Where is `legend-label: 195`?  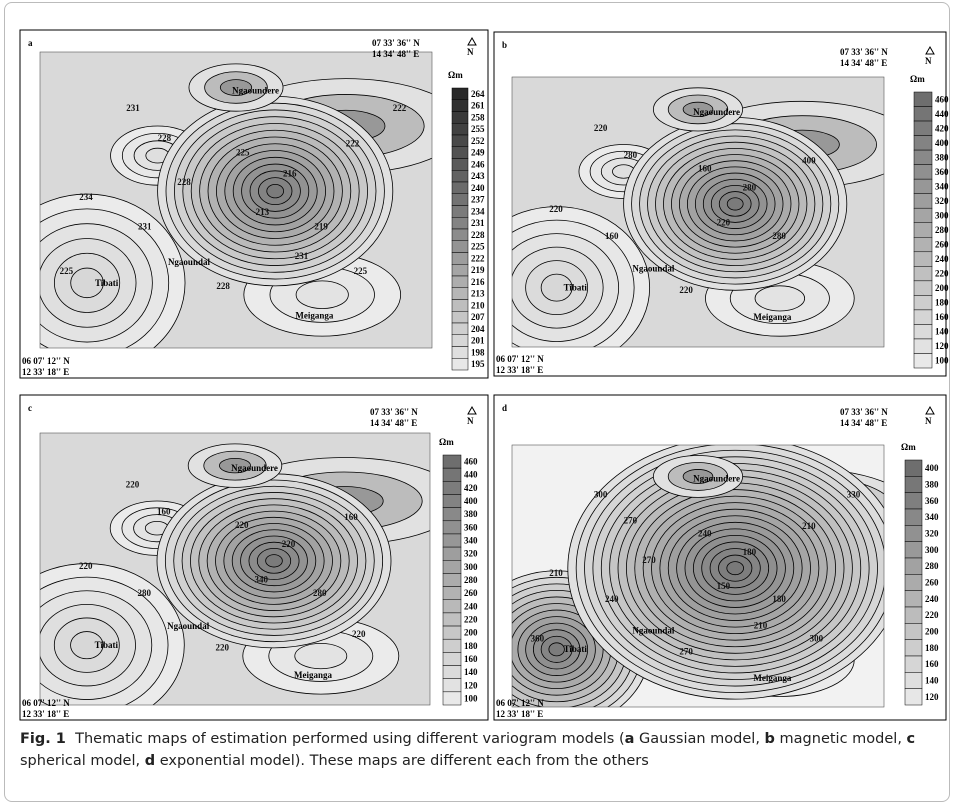 legend-label: 195 is located at coordinates (478, 364).